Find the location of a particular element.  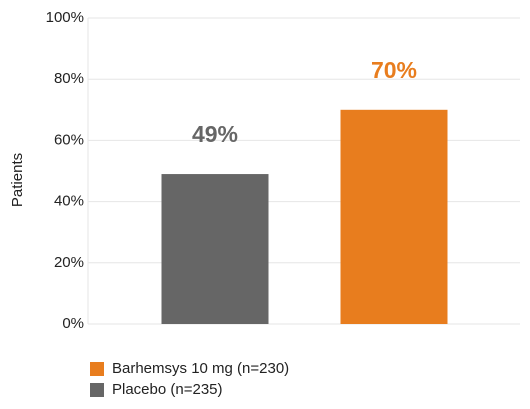

y-axis-label: Patients is located at coordinates (17, 180).